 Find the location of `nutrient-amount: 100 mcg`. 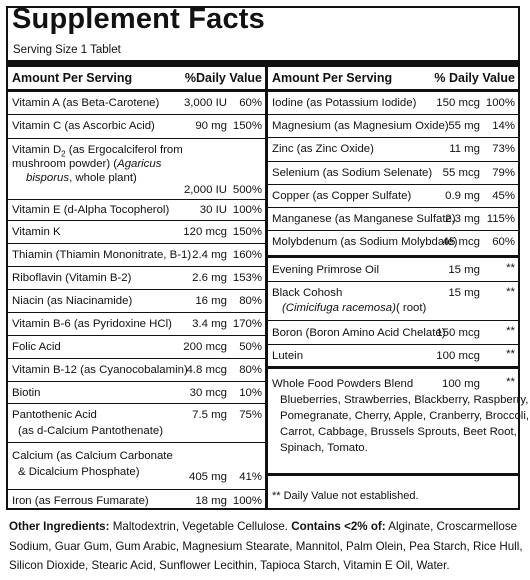

nutrient-amount: 100 mcg is located at coordinates (458, 356).